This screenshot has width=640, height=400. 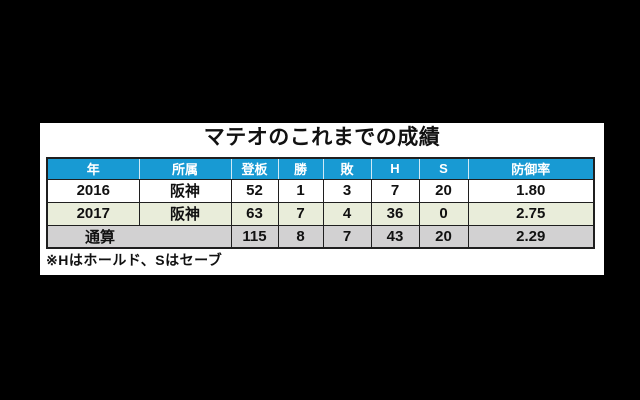 I want to click on cell-losses: 3, so click(x=347, y=190).